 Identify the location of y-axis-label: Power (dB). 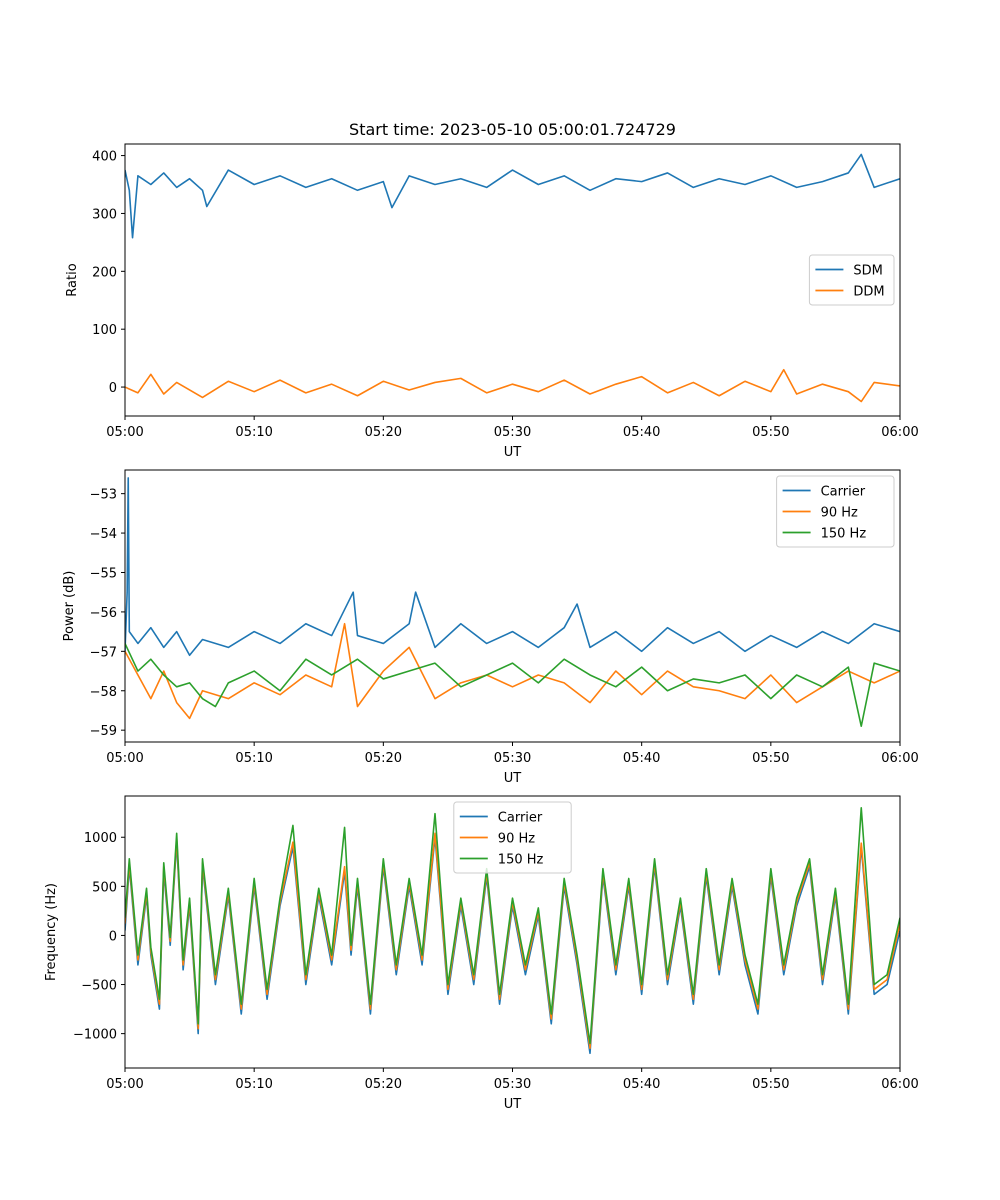
(69, 606).